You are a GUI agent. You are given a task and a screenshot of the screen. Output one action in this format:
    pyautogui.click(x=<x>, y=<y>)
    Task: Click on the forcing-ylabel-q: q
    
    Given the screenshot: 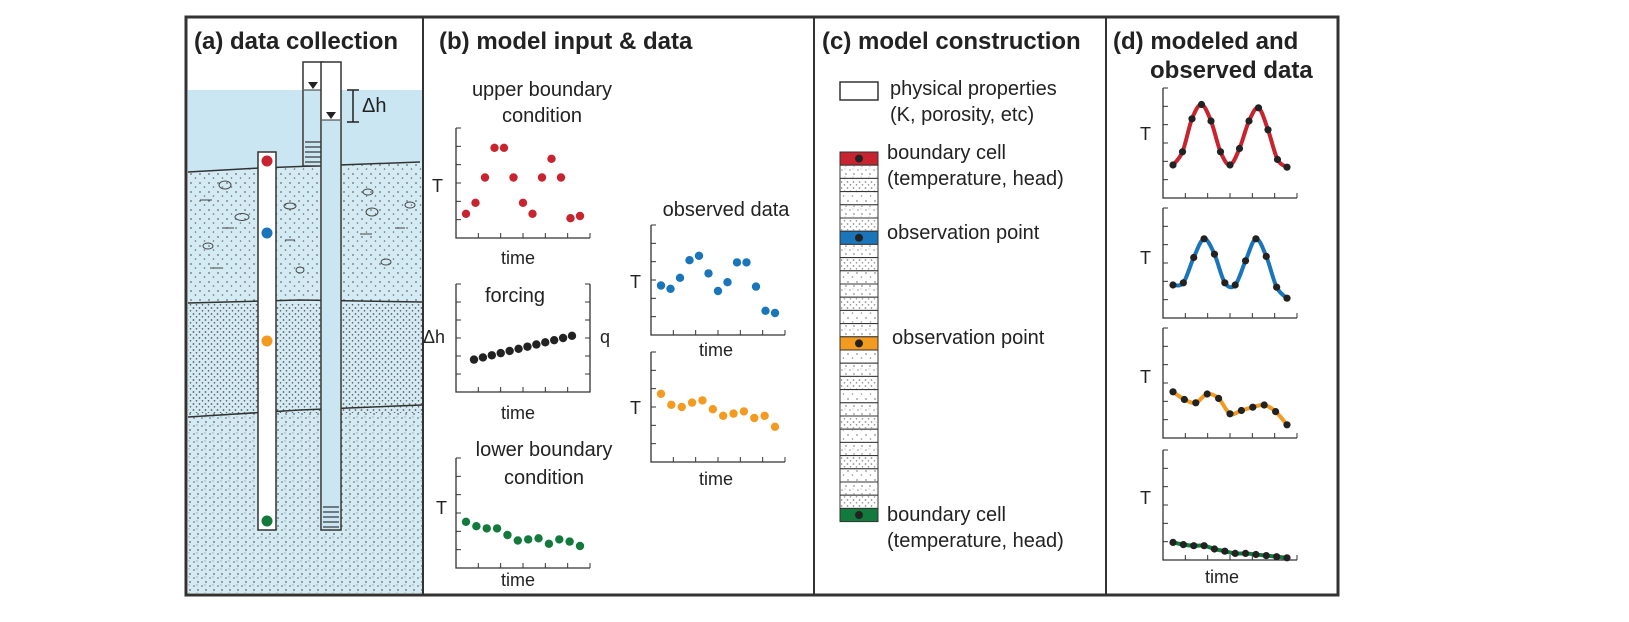 What is the action you would take?
    pyautogui.click(x=605, y=337)
    